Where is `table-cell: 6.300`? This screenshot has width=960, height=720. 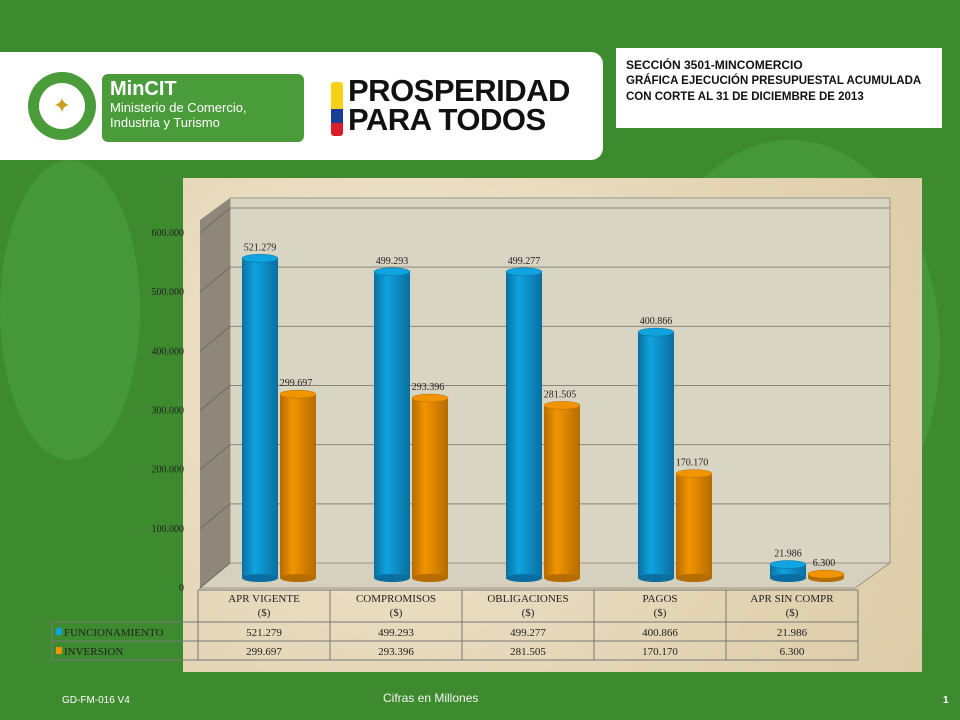
table-cell: 6.300 is located at coordinates (792, 652).